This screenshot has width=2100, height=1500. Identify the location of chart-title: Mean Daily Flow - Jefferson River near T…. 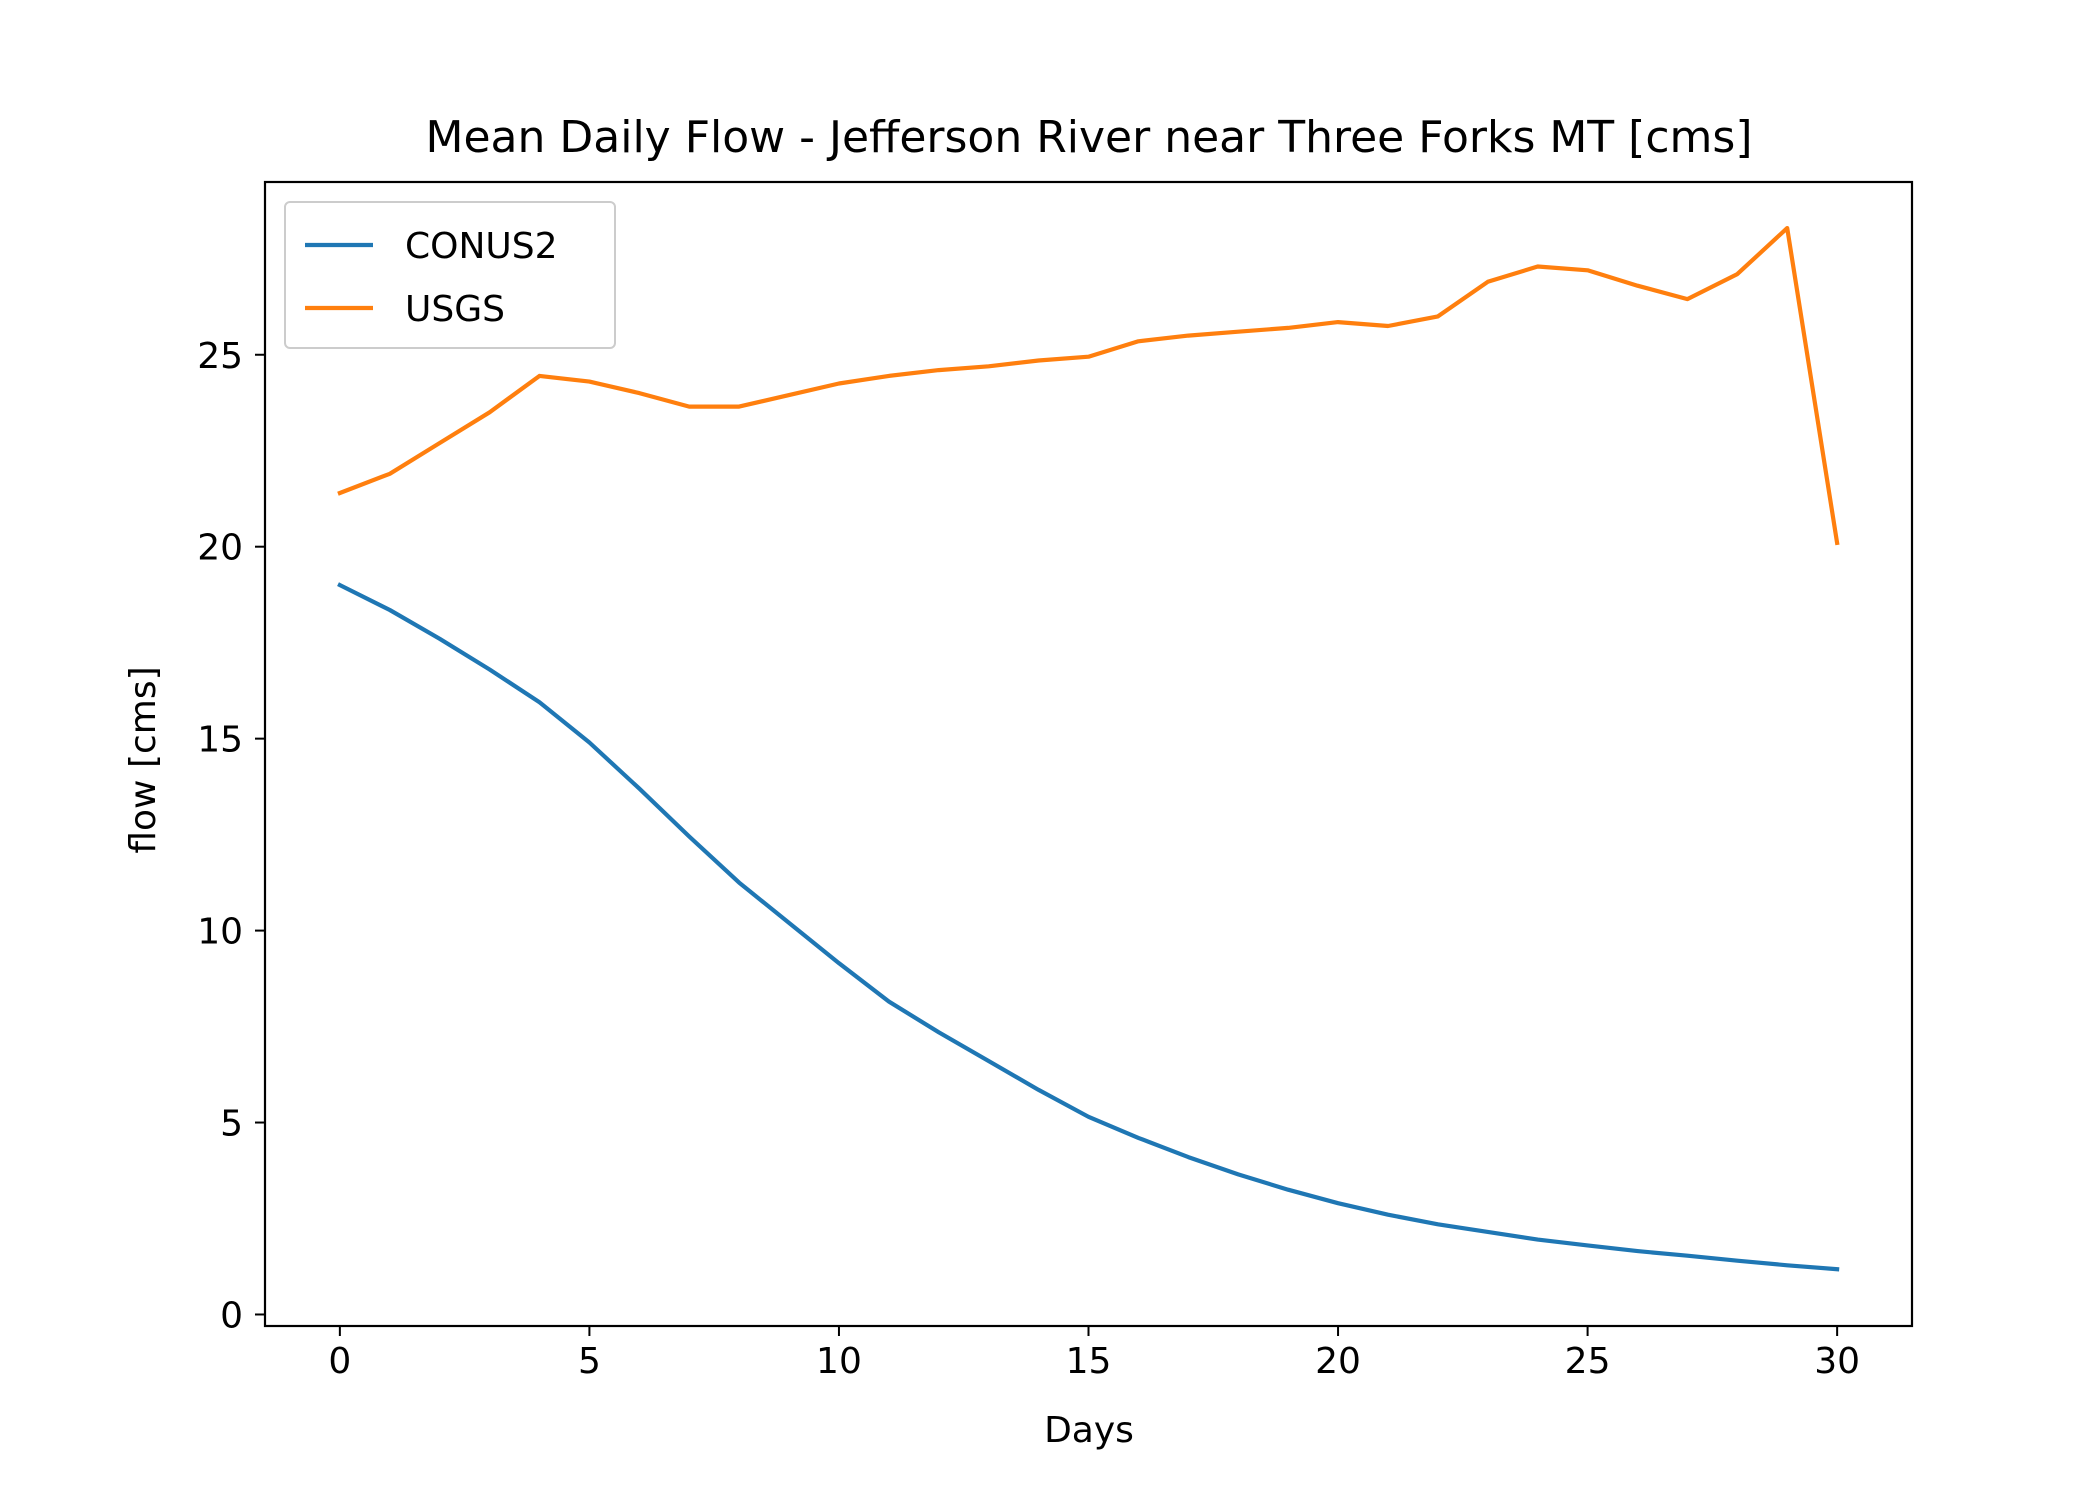
(1089, 137).